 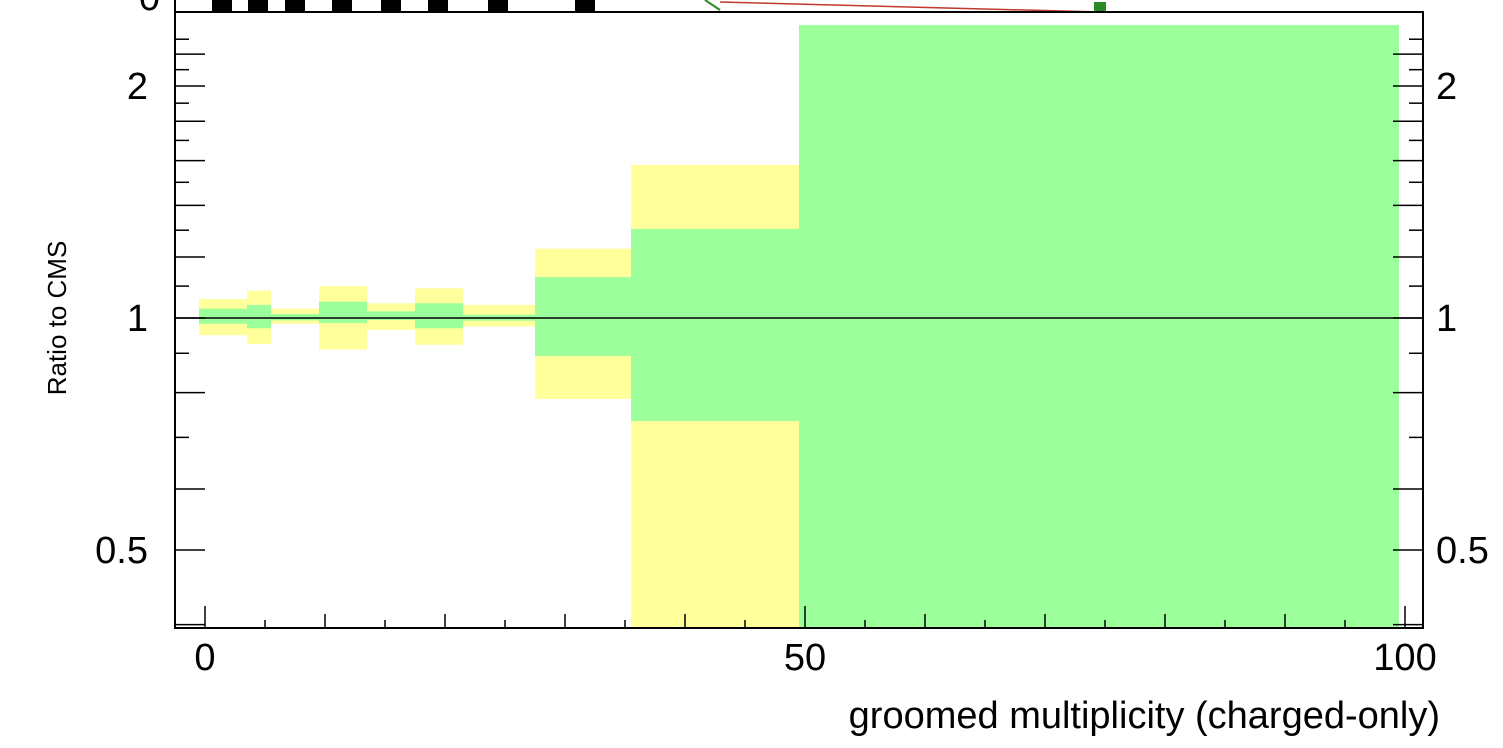 I want to click on upper-cut-label: 0, so click(x=149, y=9).